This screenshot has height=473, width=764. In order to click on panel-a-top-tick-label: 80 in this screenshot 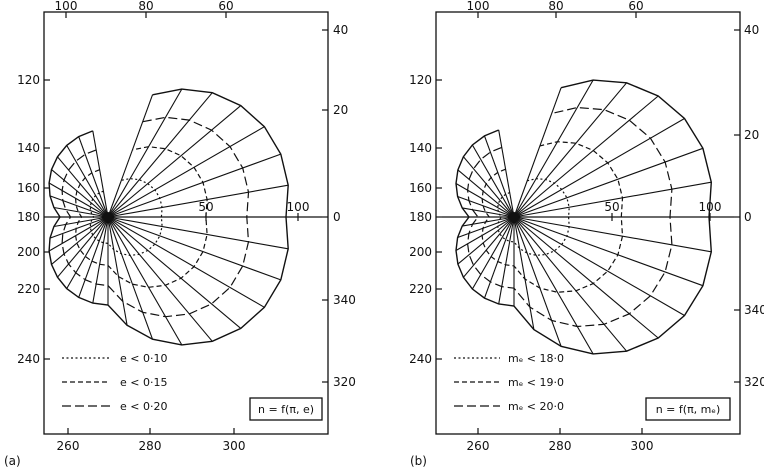, I will do `click(145, 6)`.